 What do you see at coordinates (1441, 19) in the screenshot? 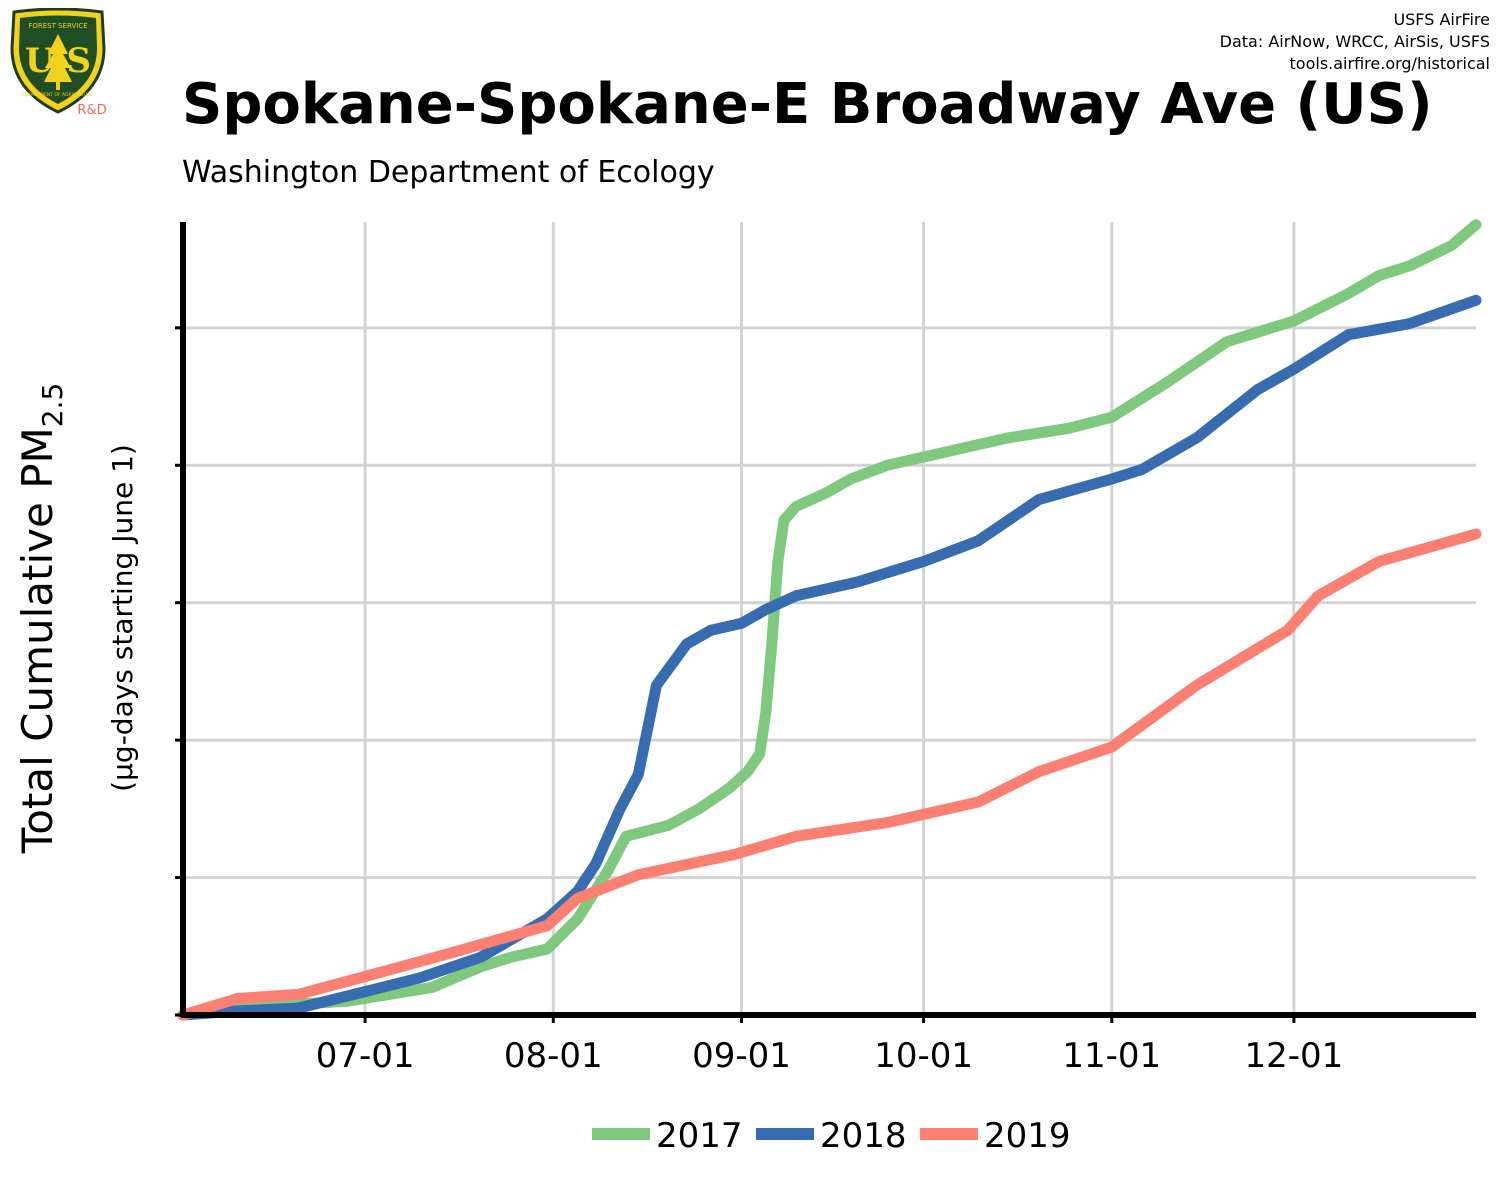
I see `credit-line-1: USFS AirFire` at bounding box center [1441, 19].